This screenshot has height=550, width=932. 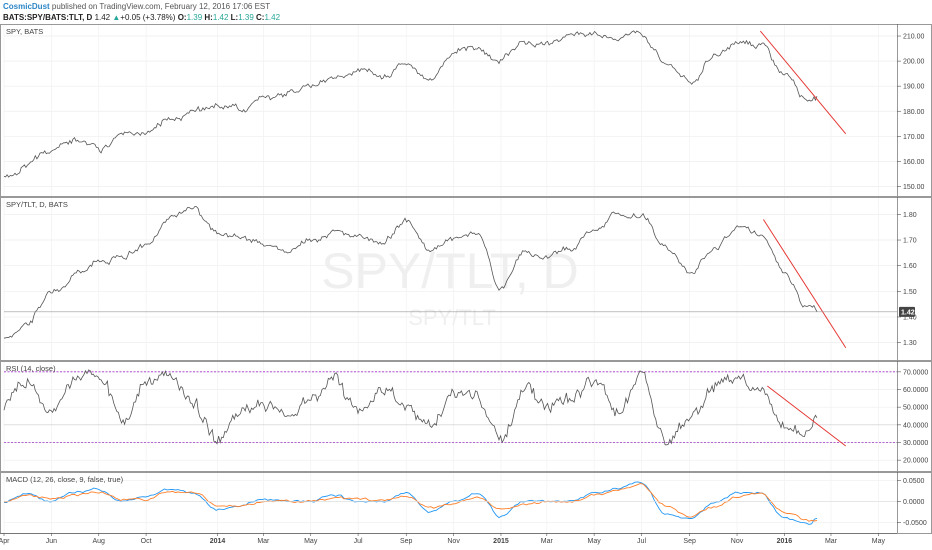 I want to click on rsi-trendline, so click(x=807, y=416).